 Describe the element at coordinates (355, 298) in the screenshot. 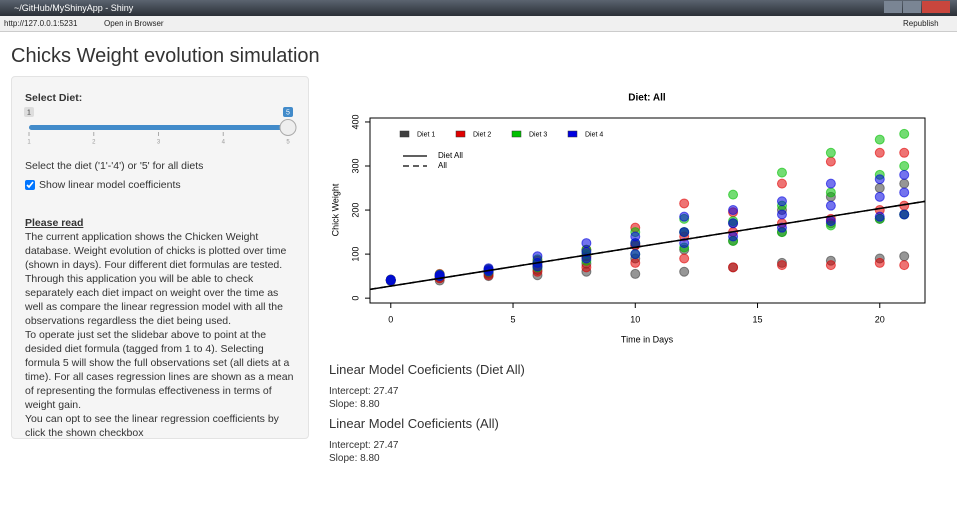

I see `y-tick-label: 0` at that location.